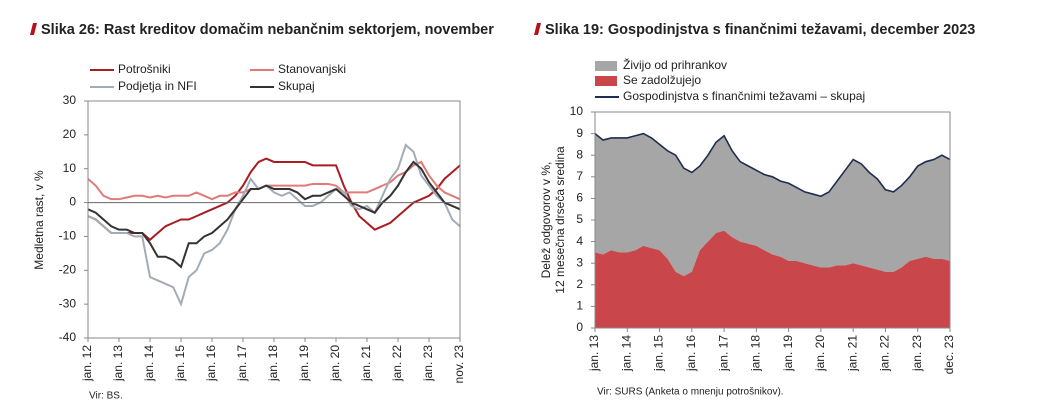  What do you see at coordinates (106, 396) in the screenshot?
I see `source: Vir: BS.` at bounding box center [106, 396].